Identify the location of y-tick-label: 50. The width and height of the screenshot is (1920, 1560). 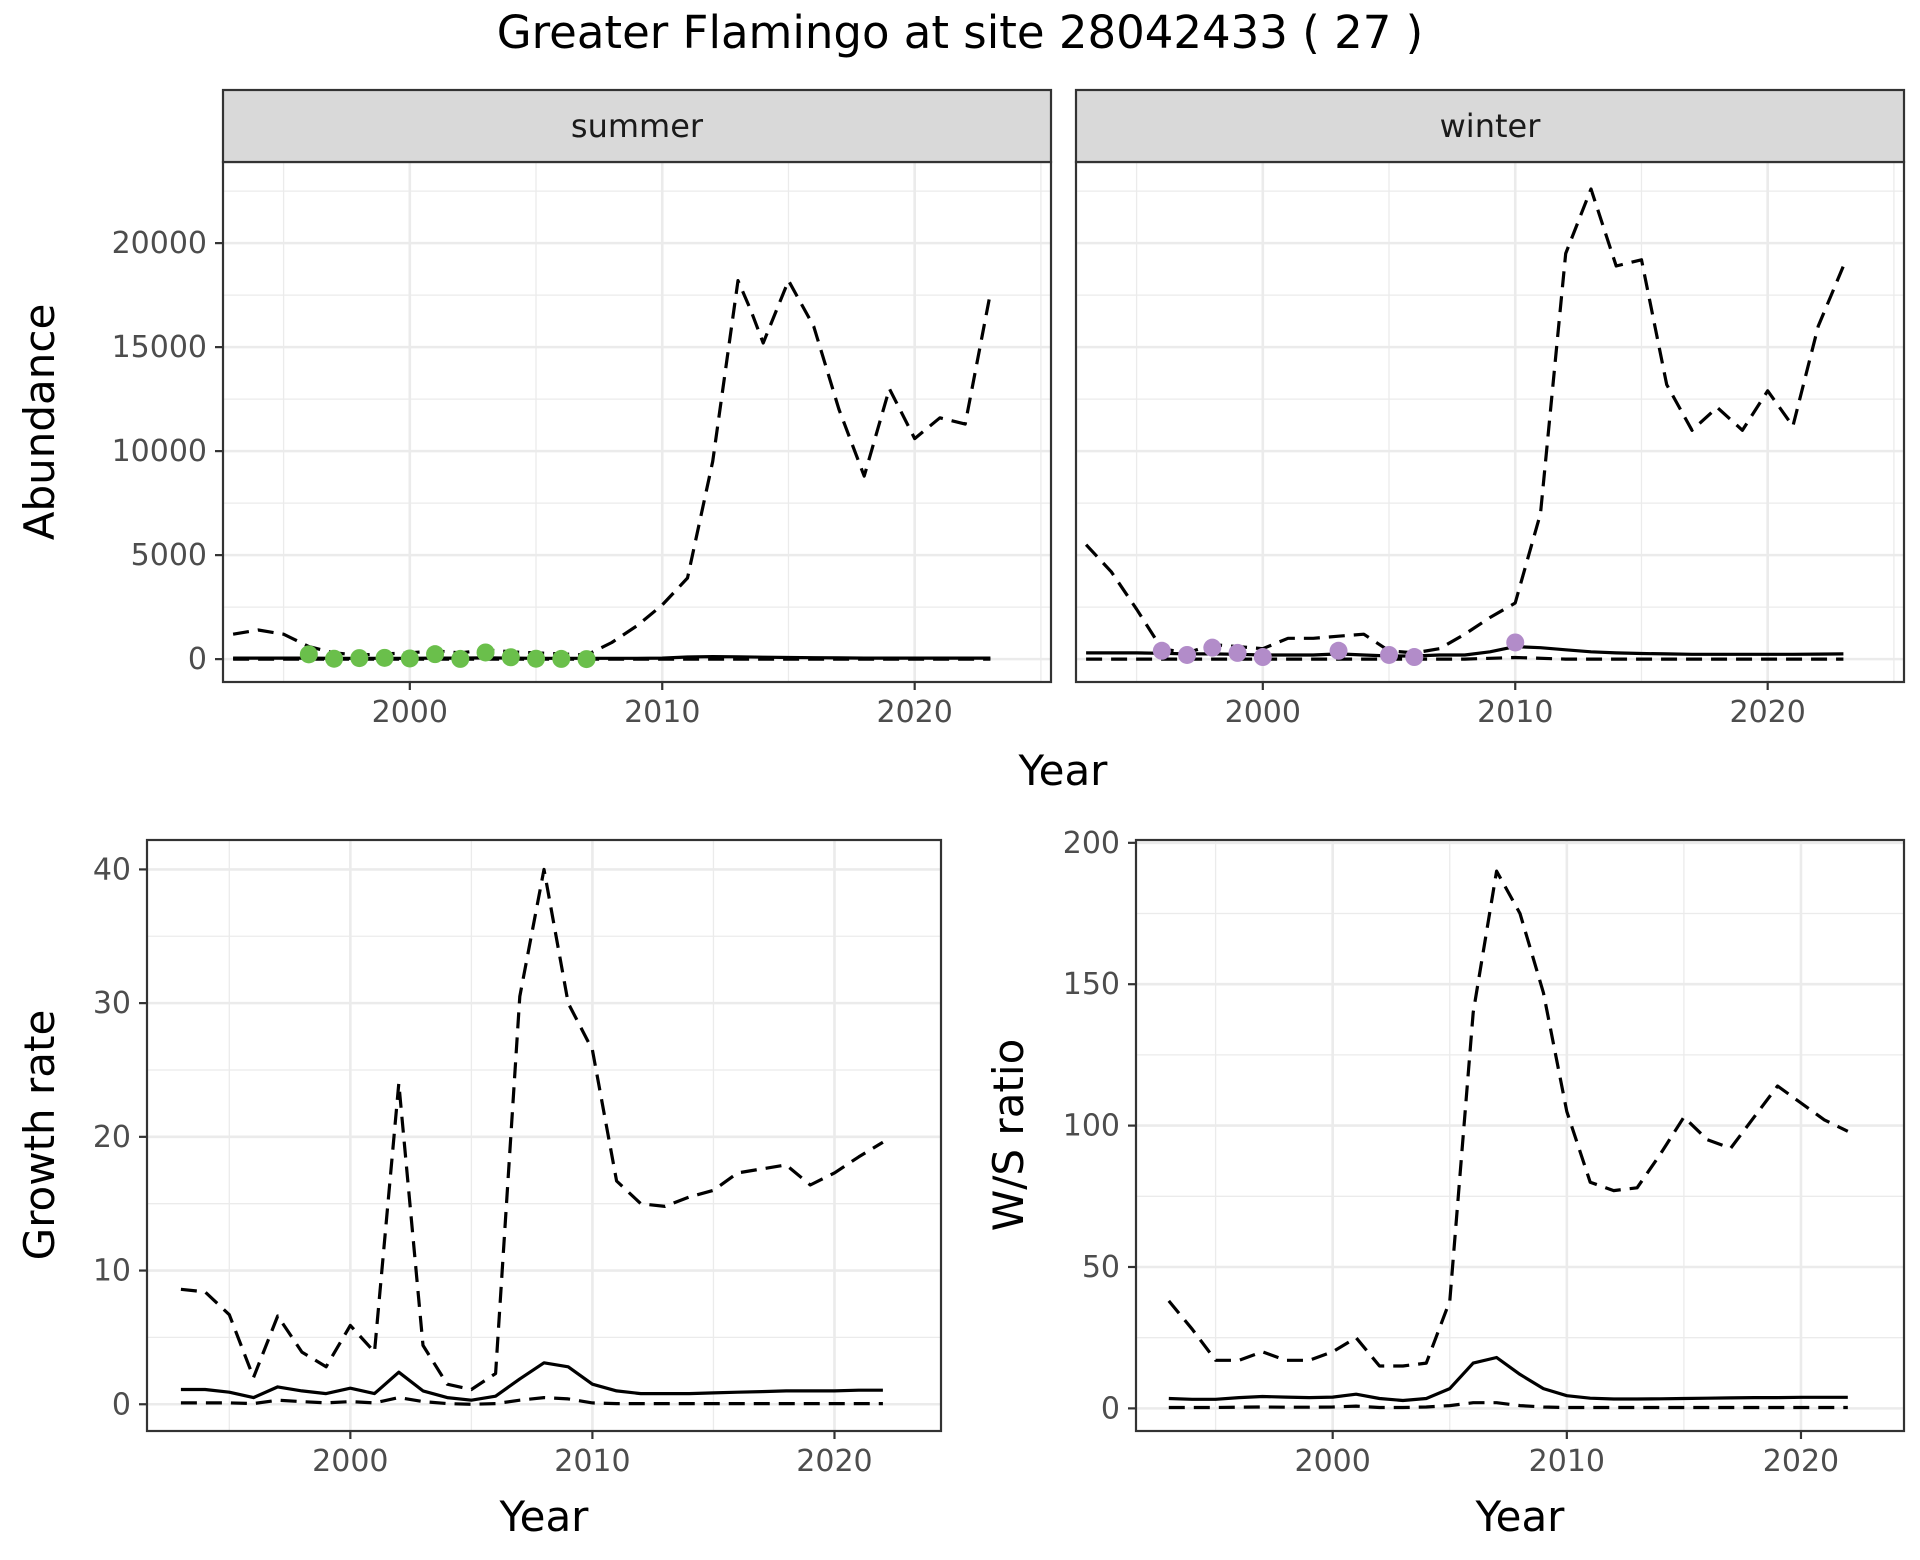
(1101, 1267).